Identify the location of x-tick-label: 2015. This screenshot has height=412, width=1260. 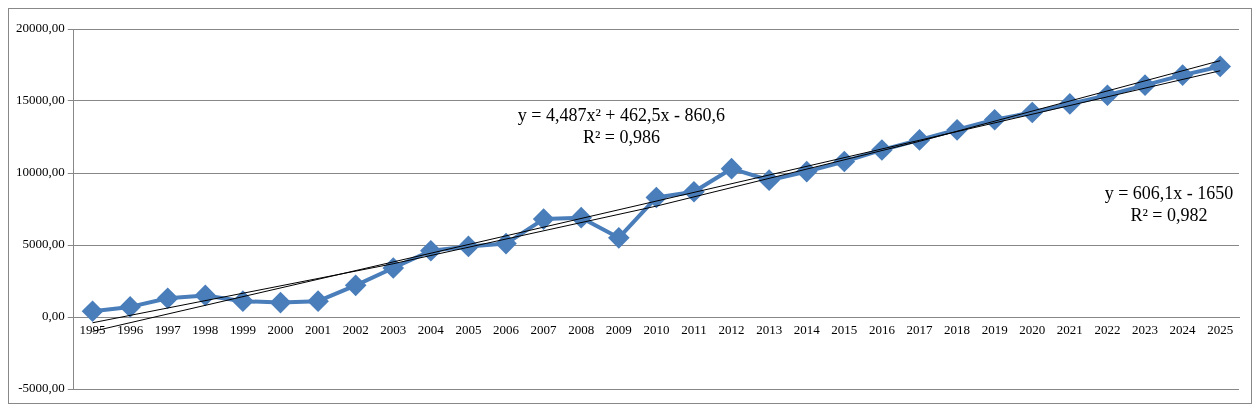
(844, 330).